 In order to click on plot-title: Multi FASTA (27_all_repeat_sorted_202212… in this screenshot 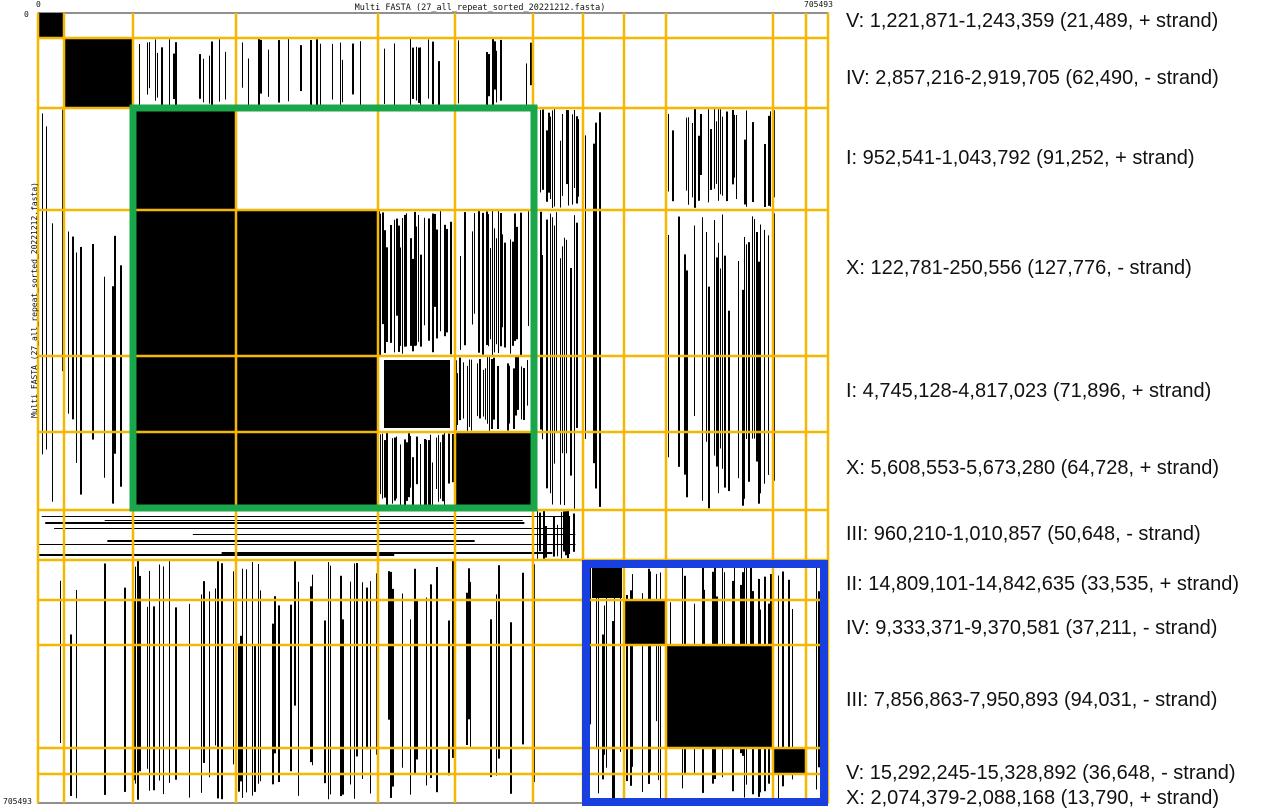, I will do `click(480, 8)`.